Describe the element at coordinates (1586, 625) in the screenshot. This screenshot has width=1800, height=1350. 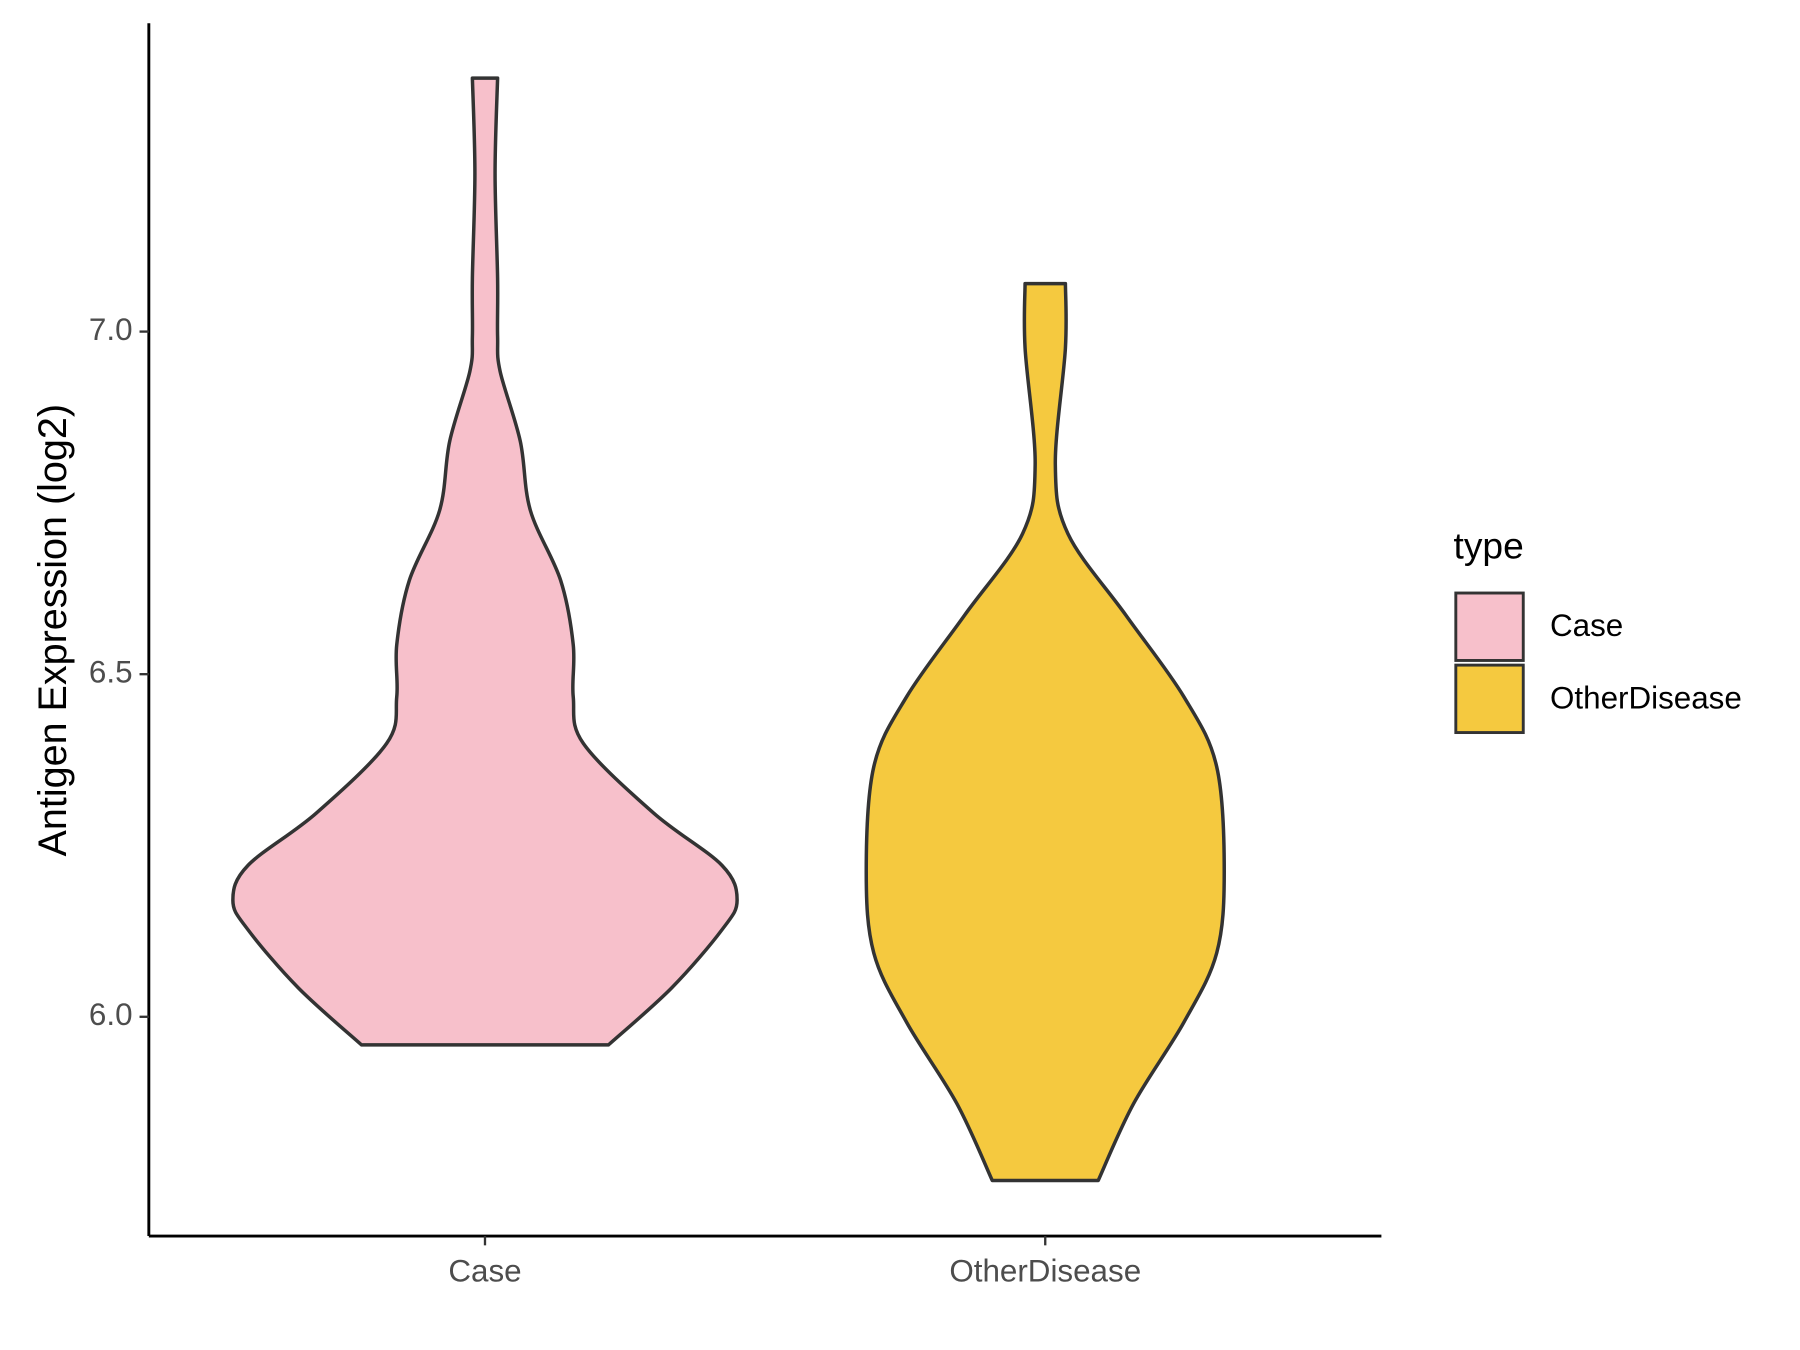
I see `legend-label: Case` at that location.